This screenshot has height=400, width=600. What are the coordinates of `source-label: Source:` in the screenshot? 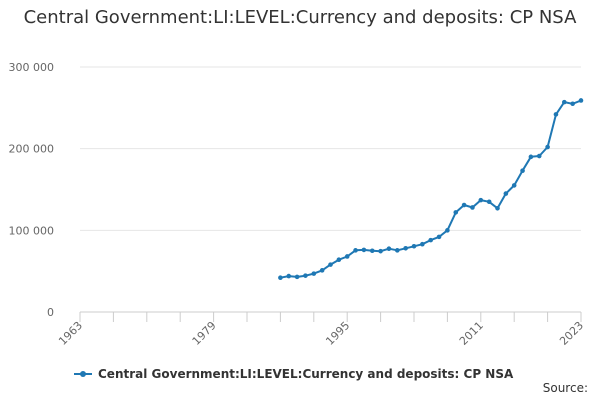 It's located at (565, 388).